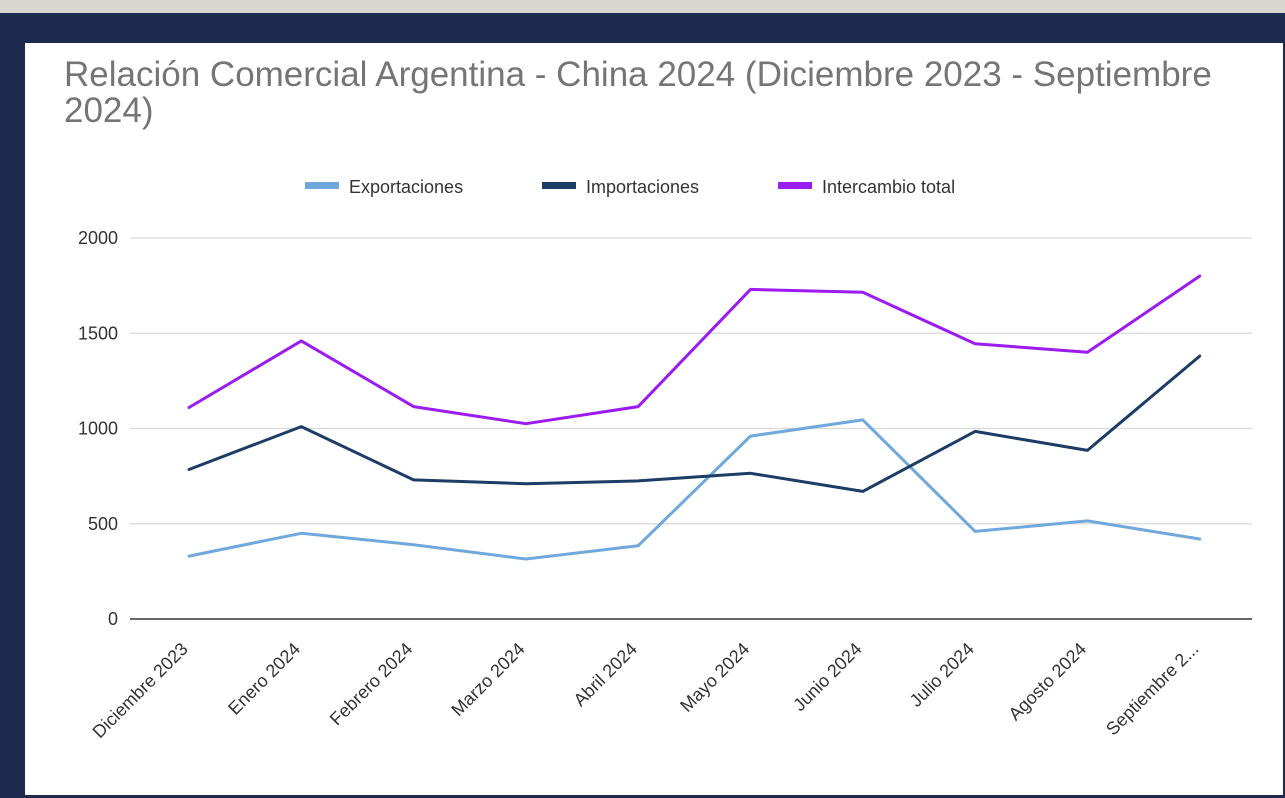 Image resolution: width=1285 pixels, height=798 pixels. I want to click on y-axis-ticks: 0 500 1000 1500 2000, so click(98, 428).